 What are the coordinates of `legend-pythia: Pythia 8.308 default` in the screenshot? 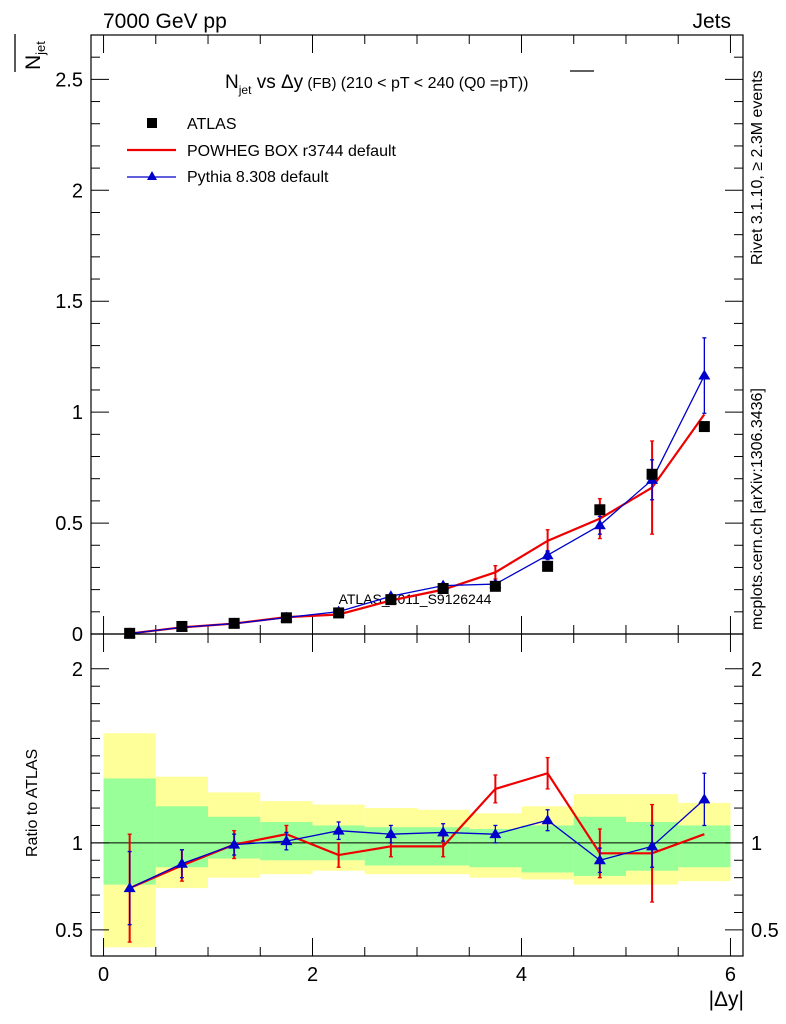 It's located at (258, 177).